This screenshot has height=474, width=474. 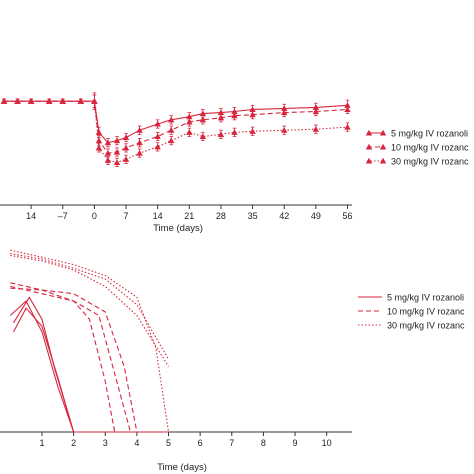 What do you see at coordinates (168, 443) in the screenshot?
I see `bottom-x-tick-label: 5` at bounding box center [168, 443].